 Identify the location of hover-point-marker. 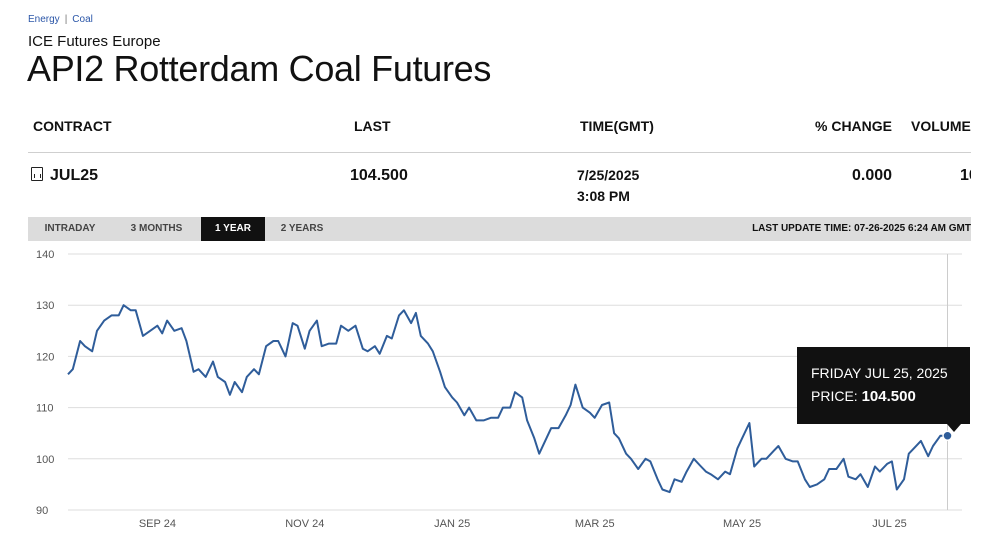
(947, 436).